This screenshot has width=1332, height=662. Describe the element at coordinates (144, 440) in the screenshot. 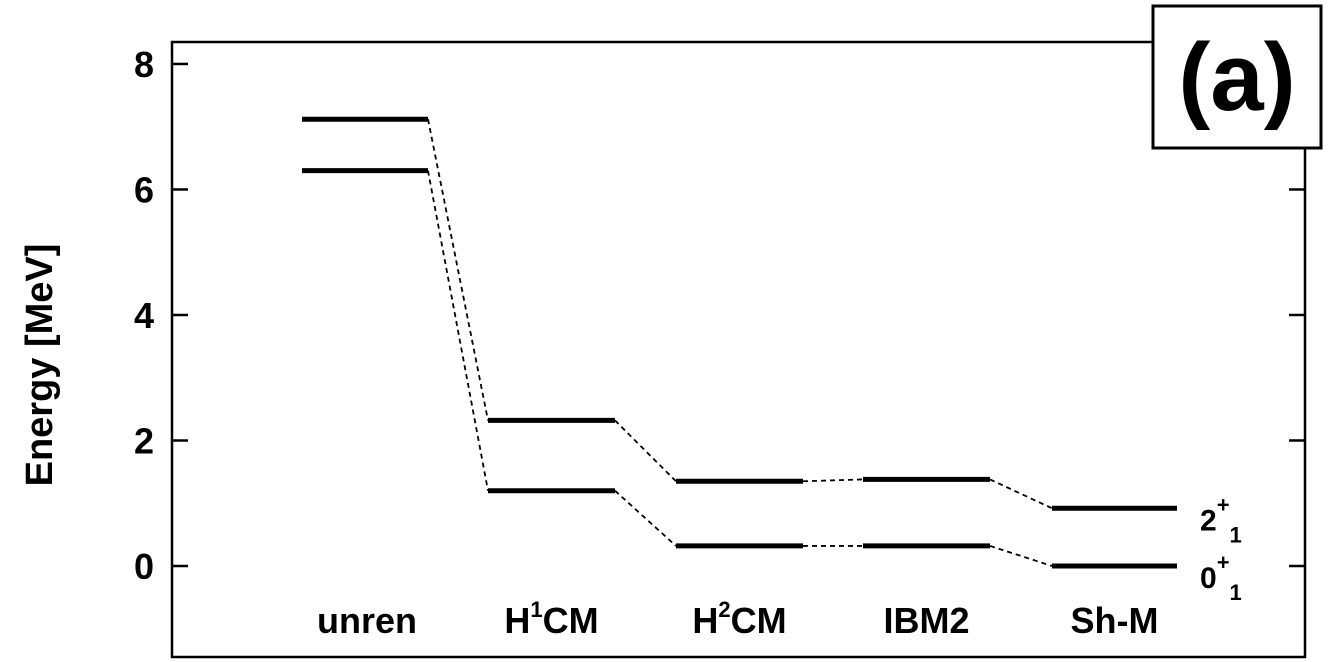

I see `y-tick-label: 2` at that location.